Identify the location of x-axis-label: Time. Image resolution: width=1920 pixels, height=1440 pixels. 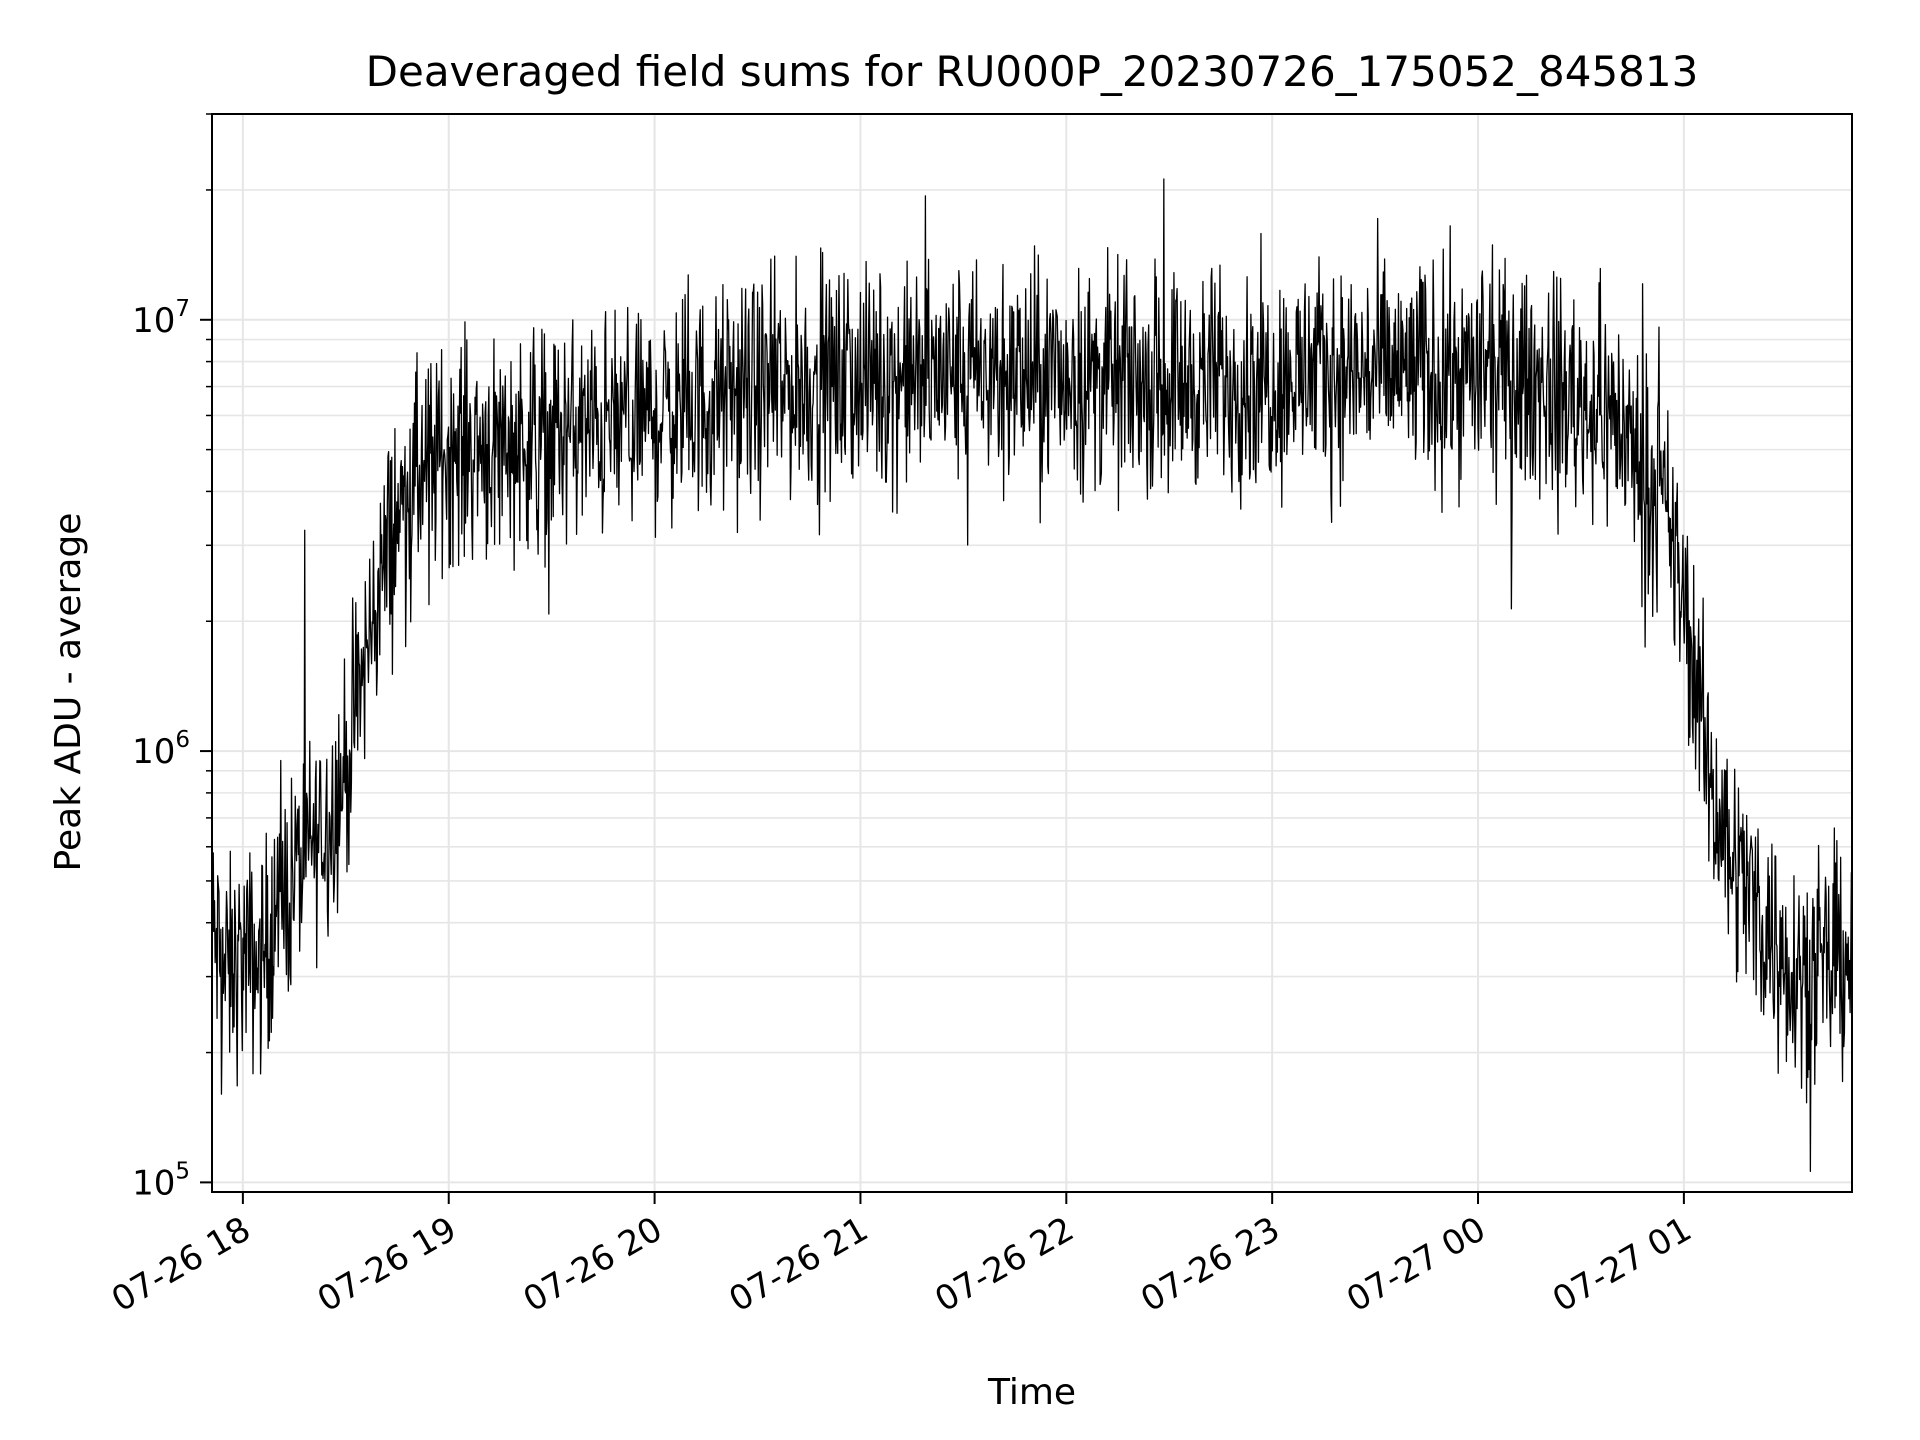
(1031, 1392).